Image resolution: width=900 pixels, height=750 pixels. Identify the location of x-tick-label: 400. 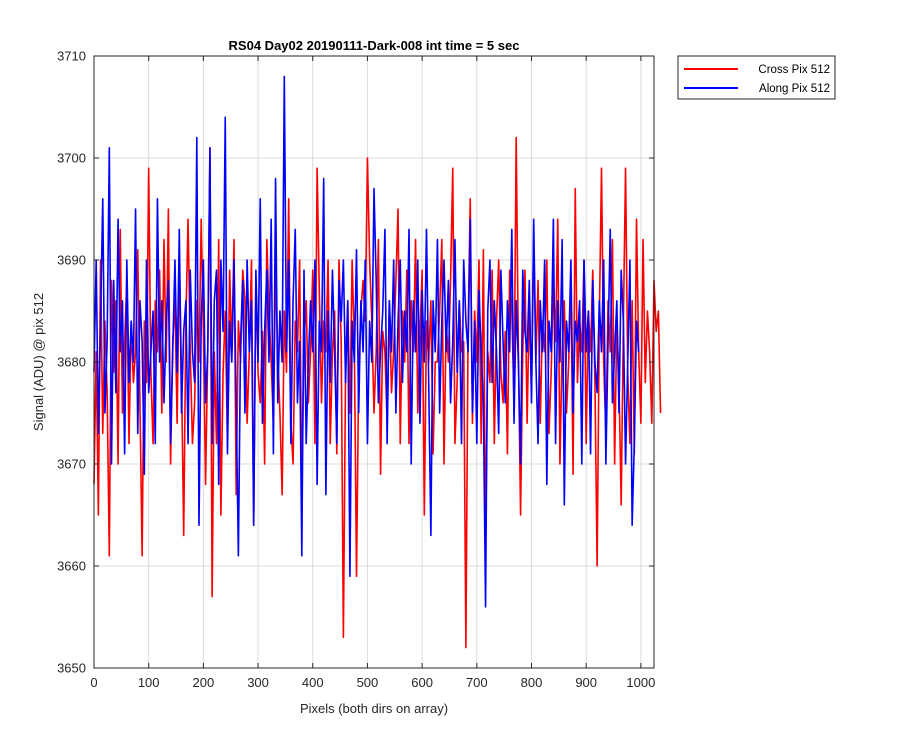
(313, 682).